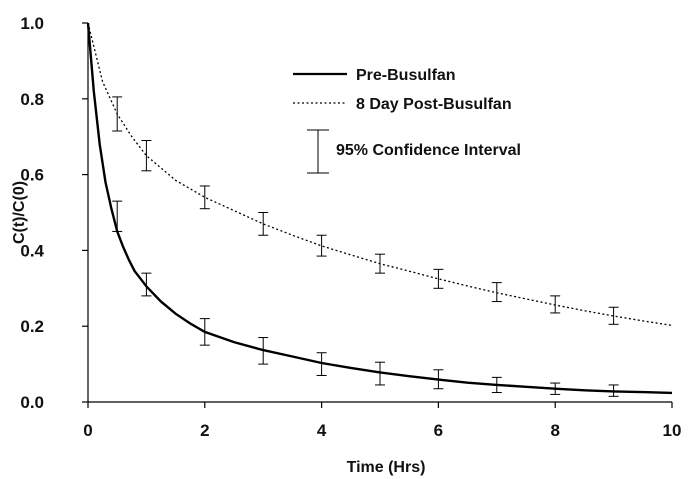 The image size is (688, 479). What do you see at coordinates (318, 151) in the screenshot?
I see `legend-swatch-confidence-interval` at bounding box center [318, 151].